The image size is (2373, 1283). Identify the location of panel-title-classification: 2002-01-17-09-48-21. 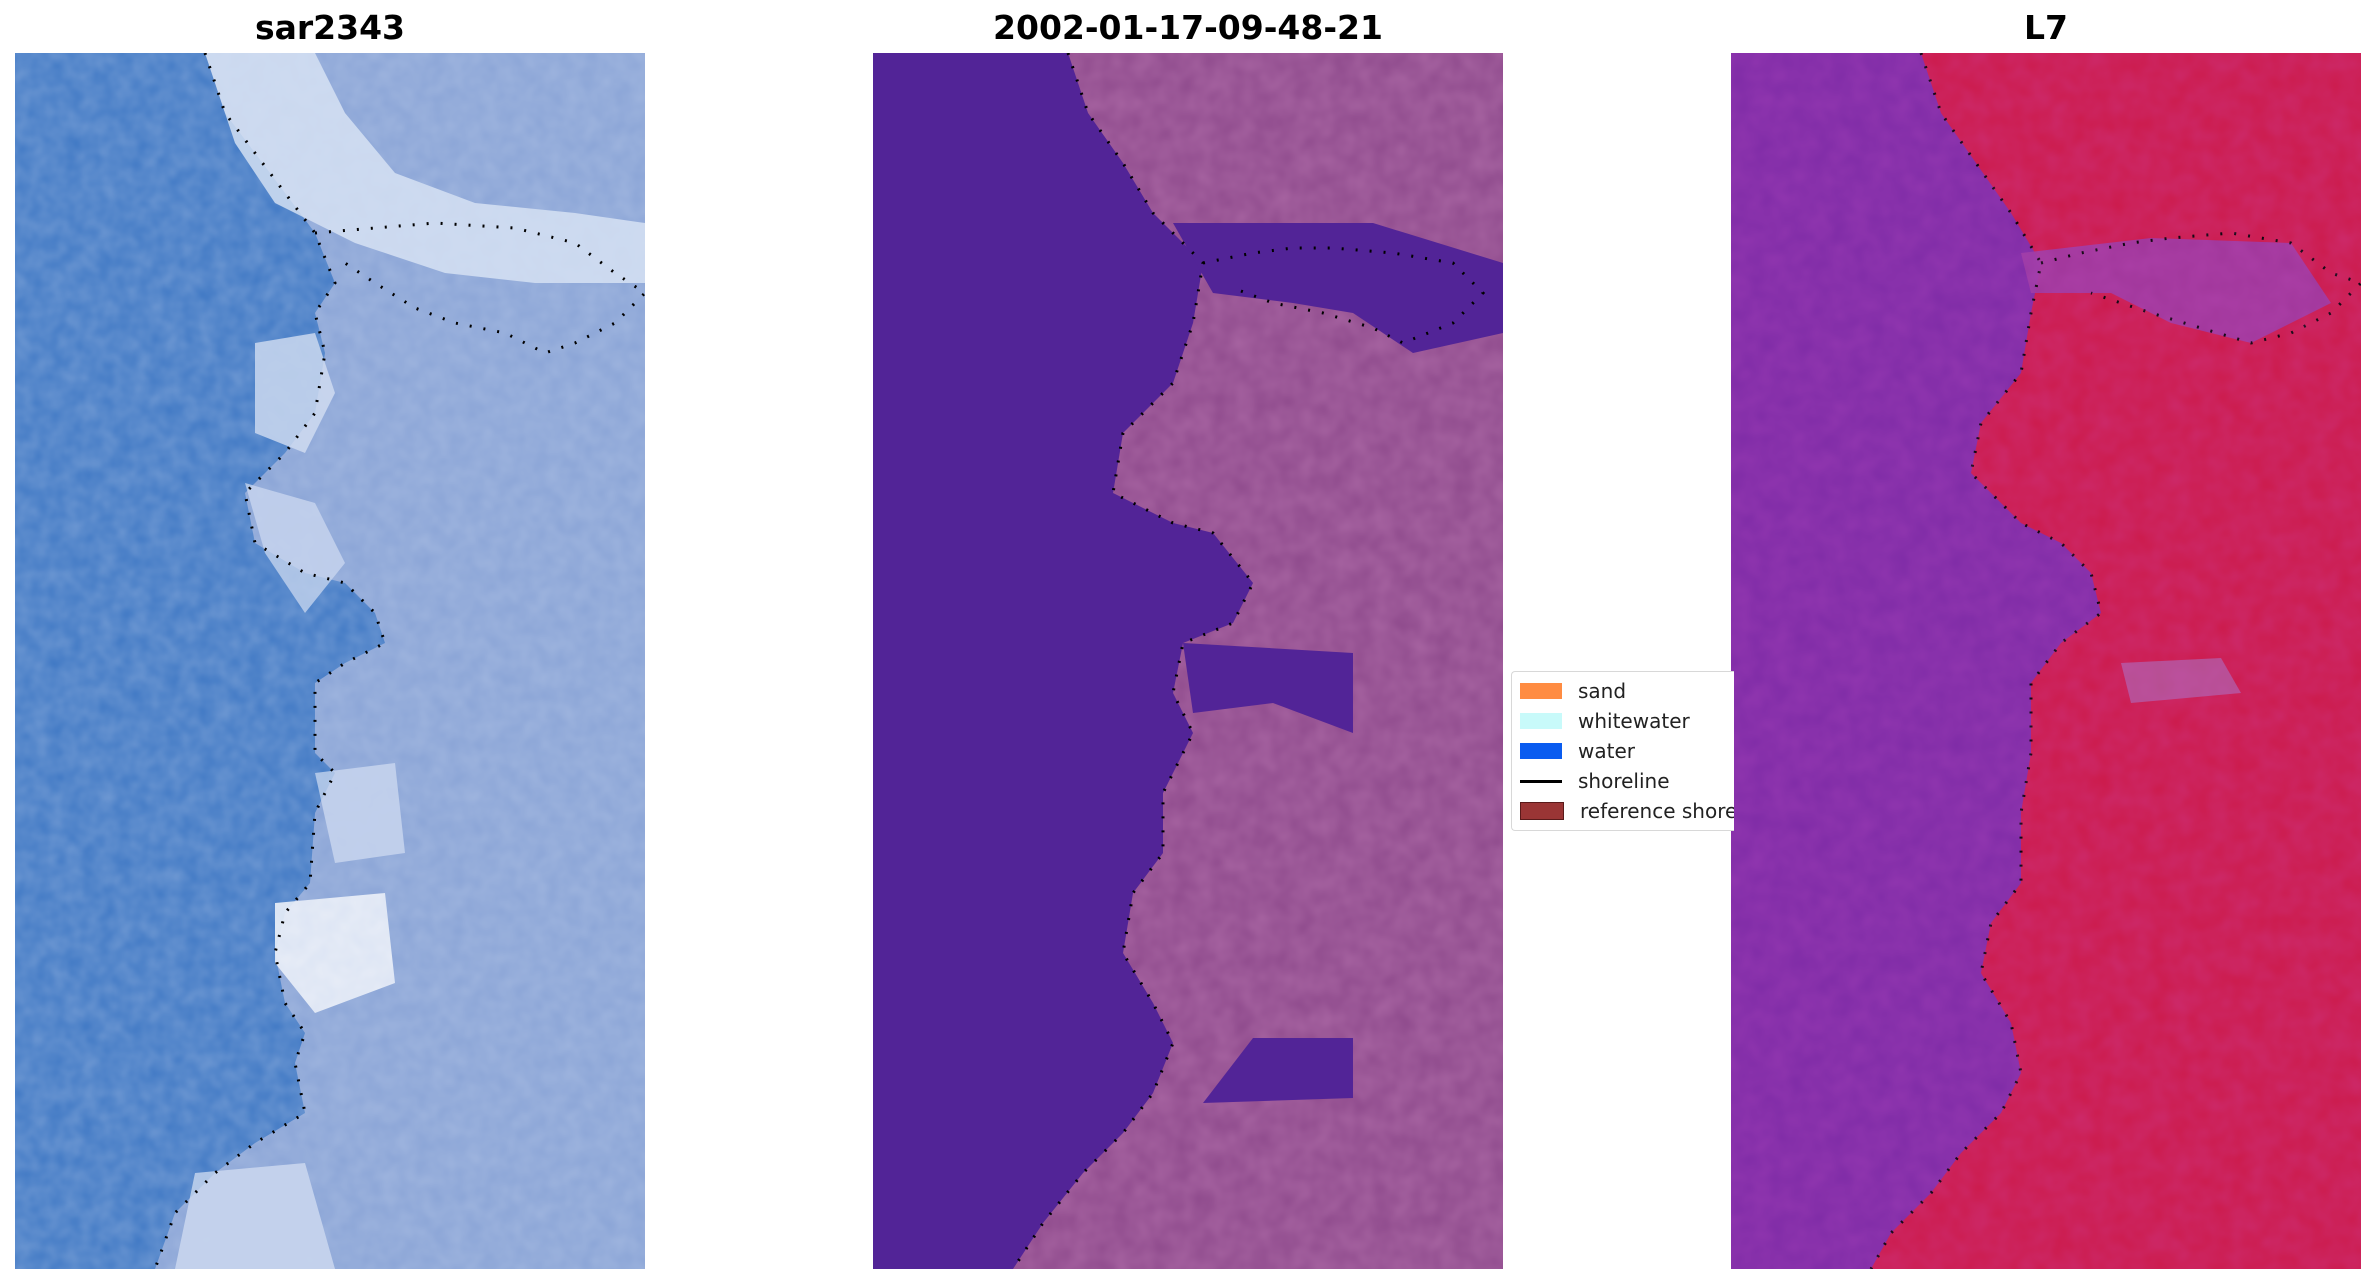
(1188, 27).